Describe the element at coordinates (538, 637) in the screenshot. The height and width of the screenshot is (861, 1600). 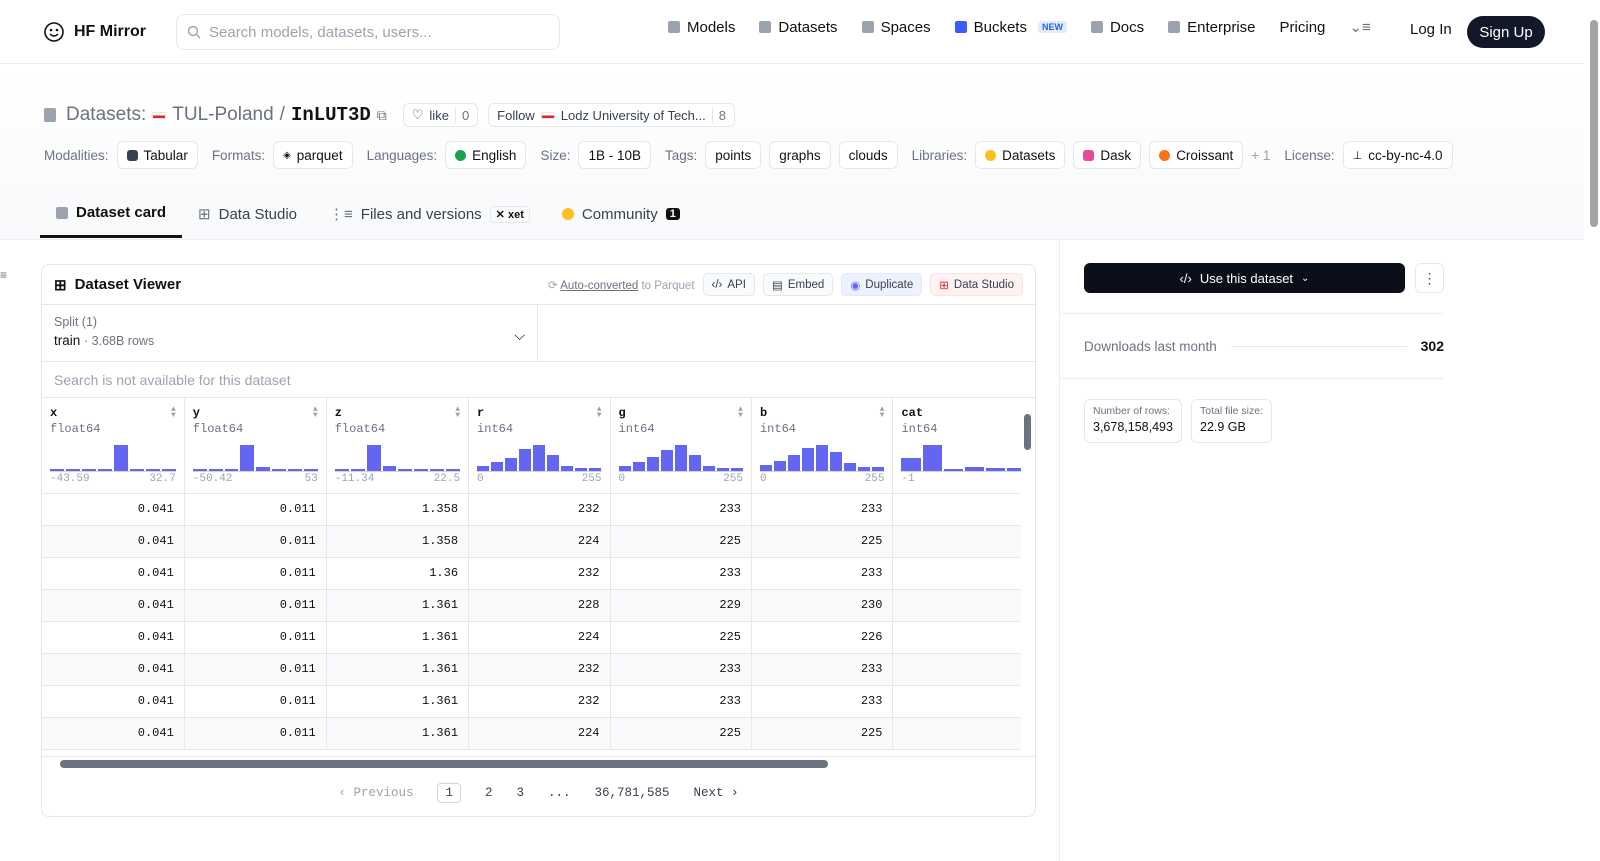
I see `table-row: 0.041 0.011 1.361 224 225 226` at that location.